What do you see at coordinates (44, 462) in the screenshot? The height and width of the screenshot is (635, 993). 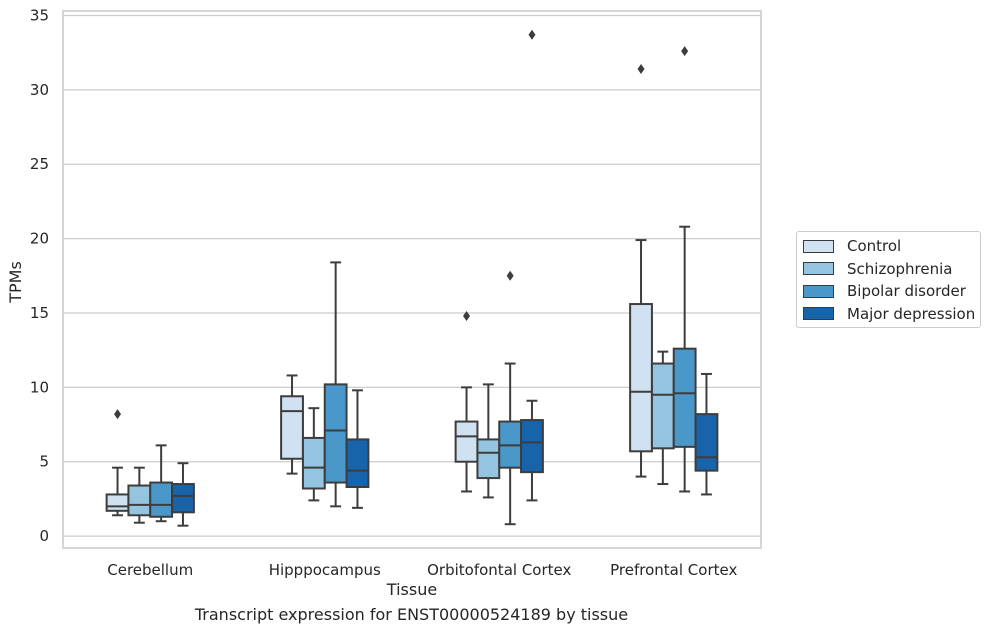 I see `y-tick-label: 5` at bounding box center [44, 462].